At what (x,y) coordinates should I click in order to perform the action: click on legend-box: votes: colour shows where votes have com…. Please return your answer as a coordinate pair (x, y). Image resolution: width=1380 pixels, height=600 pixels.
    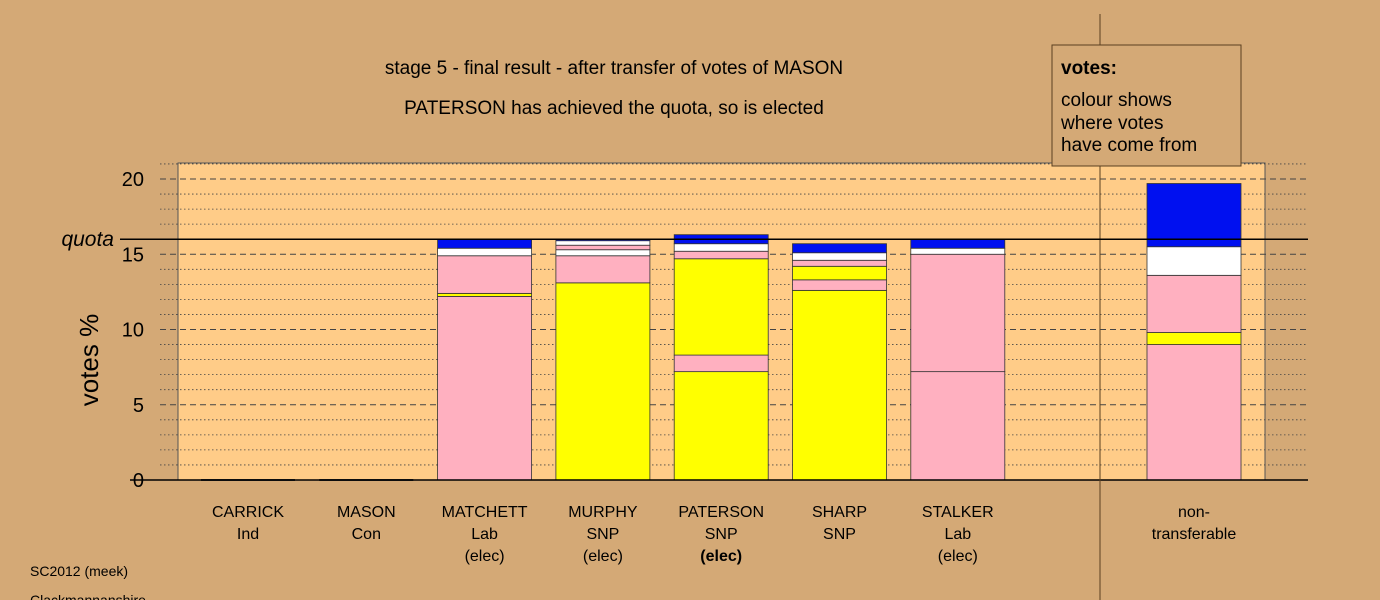
    Looking at the image, I should click on (1146, 105).